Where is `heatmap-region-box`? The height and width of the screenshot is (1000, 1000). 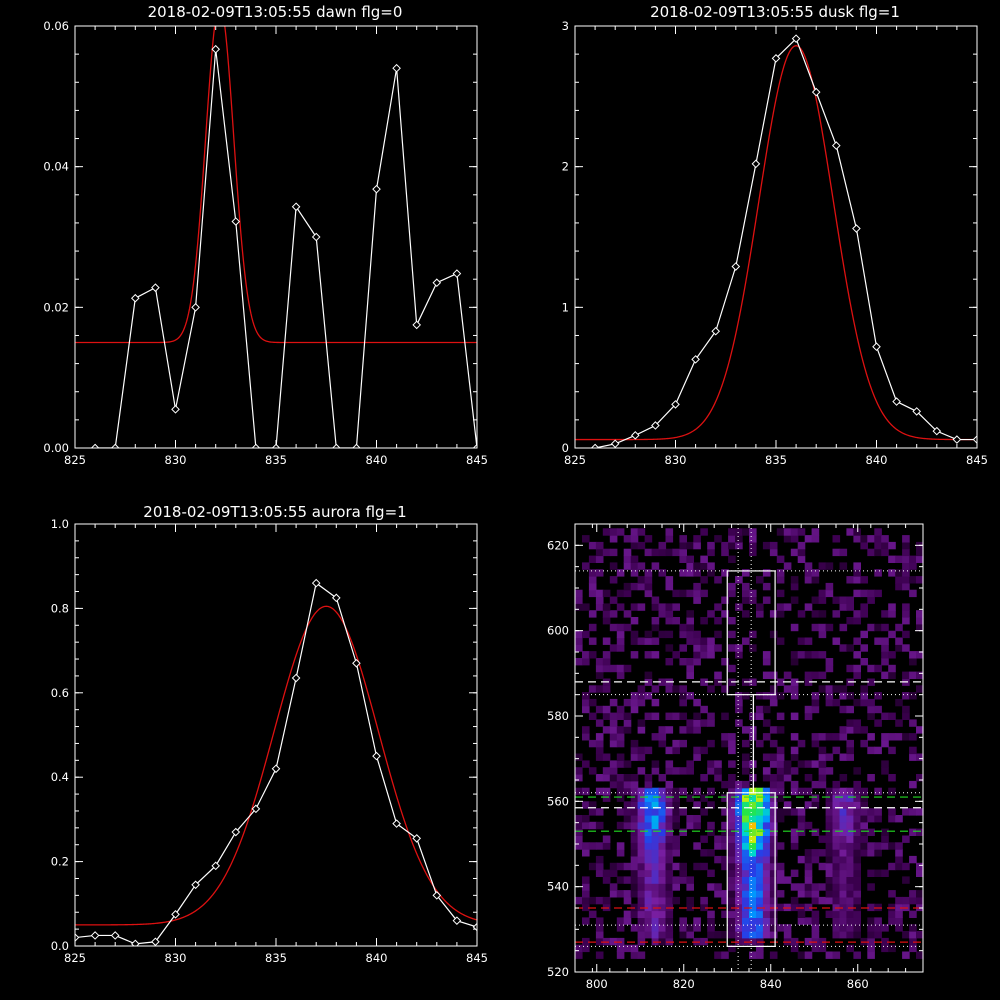 heatmap-region-box is located at coordinates (751, 633).